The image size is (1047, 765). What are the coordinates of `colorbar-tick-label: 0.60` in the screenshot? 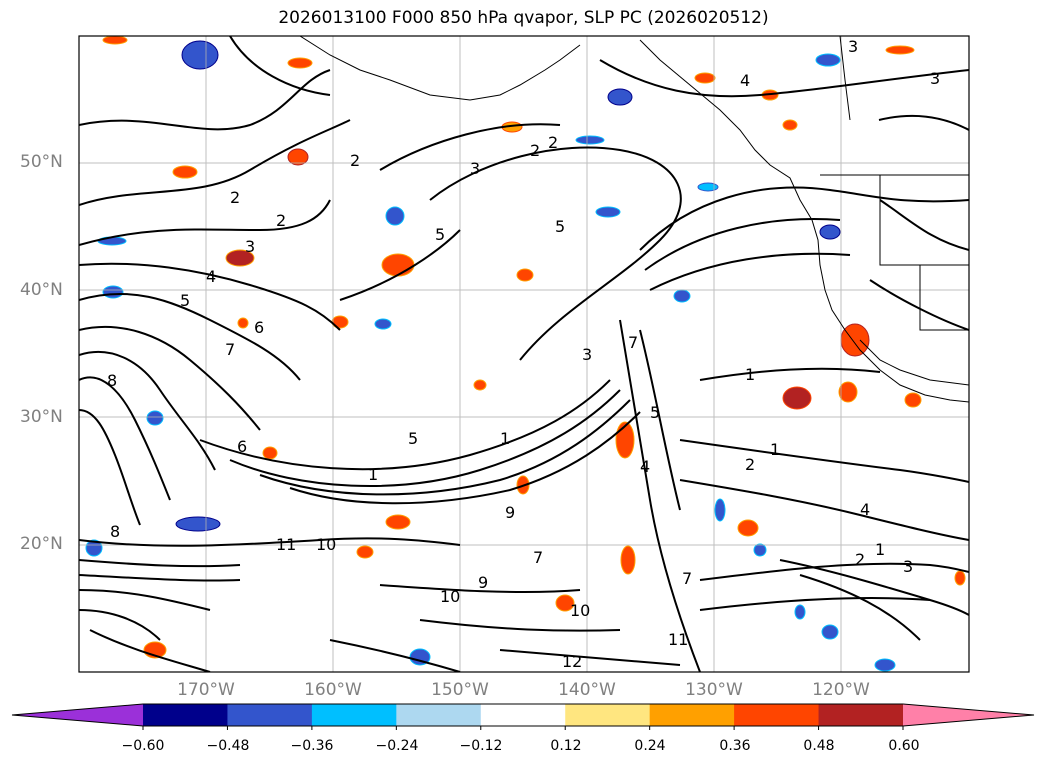 It's located at (904, 746).